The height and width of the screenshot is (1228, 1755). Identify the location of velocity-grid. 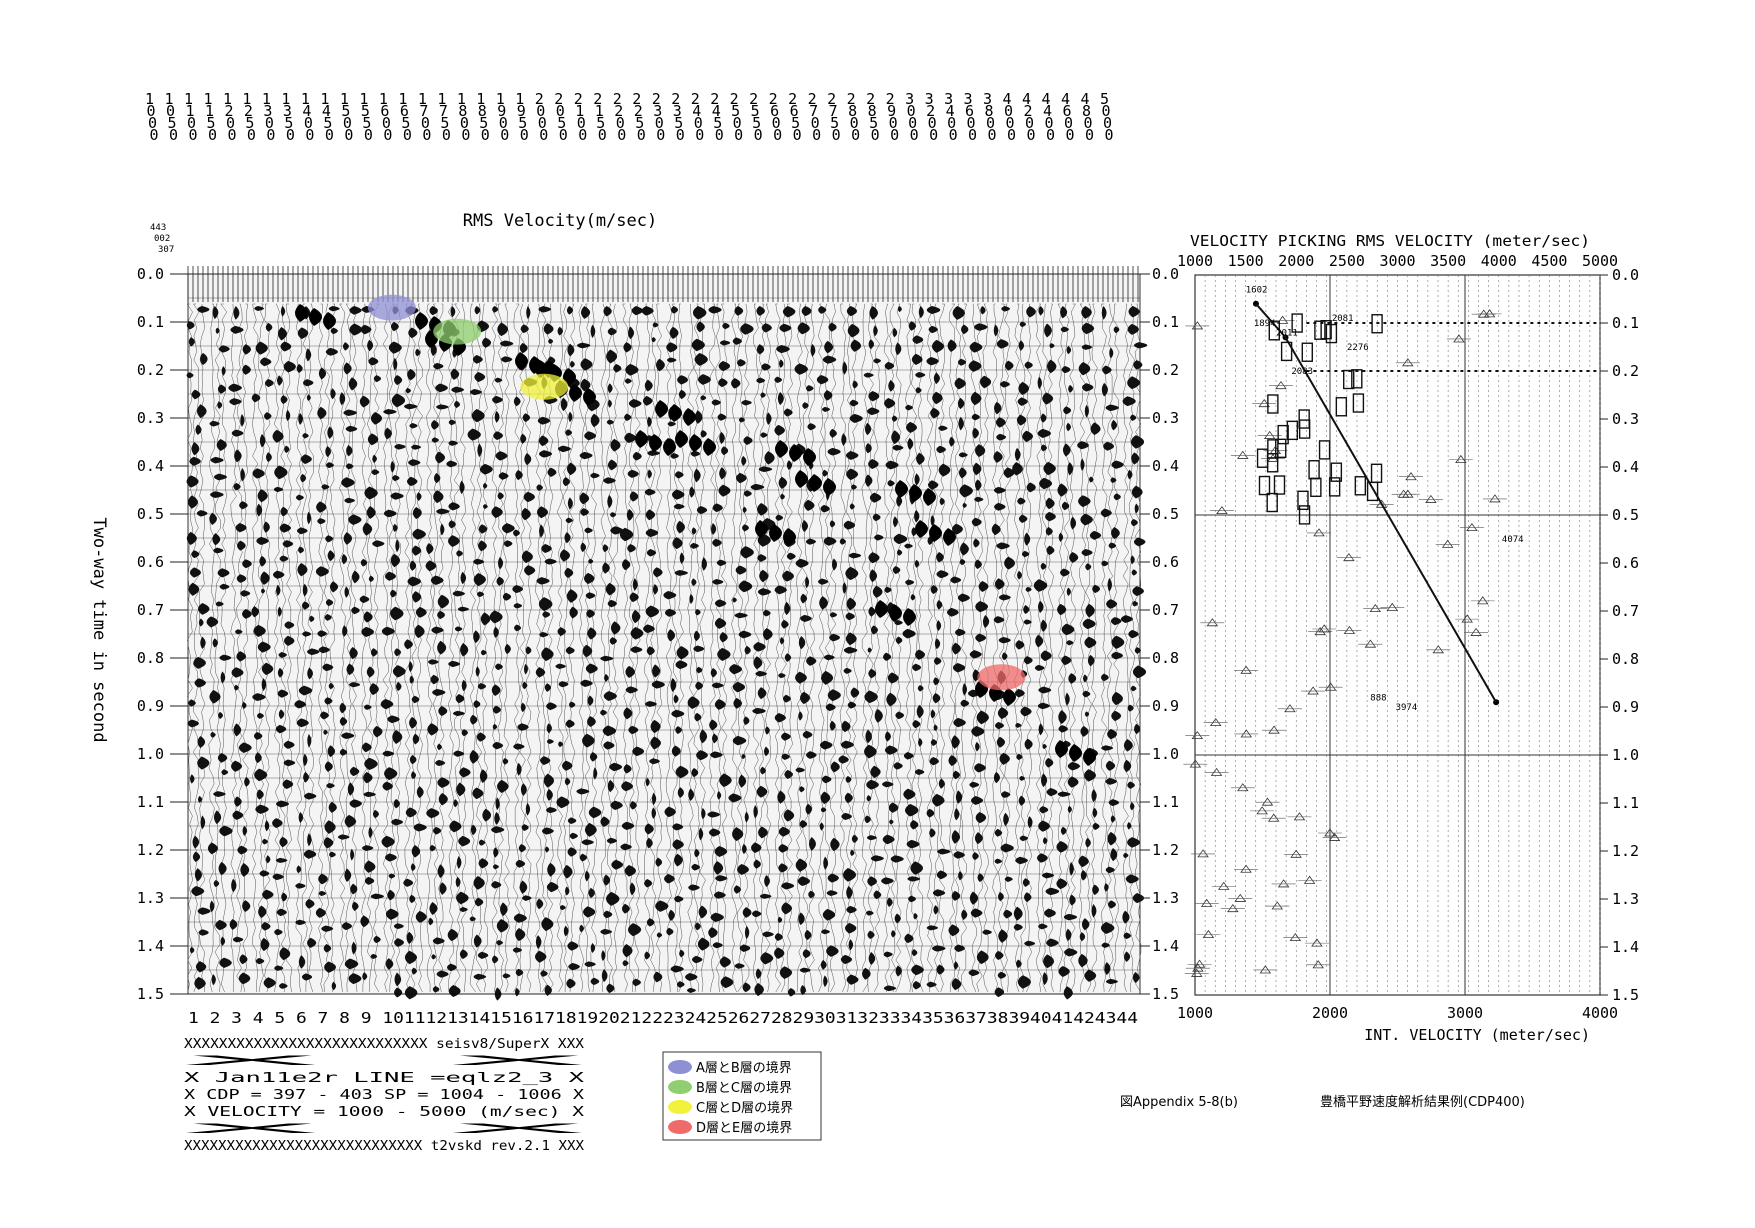
(1397, 635).